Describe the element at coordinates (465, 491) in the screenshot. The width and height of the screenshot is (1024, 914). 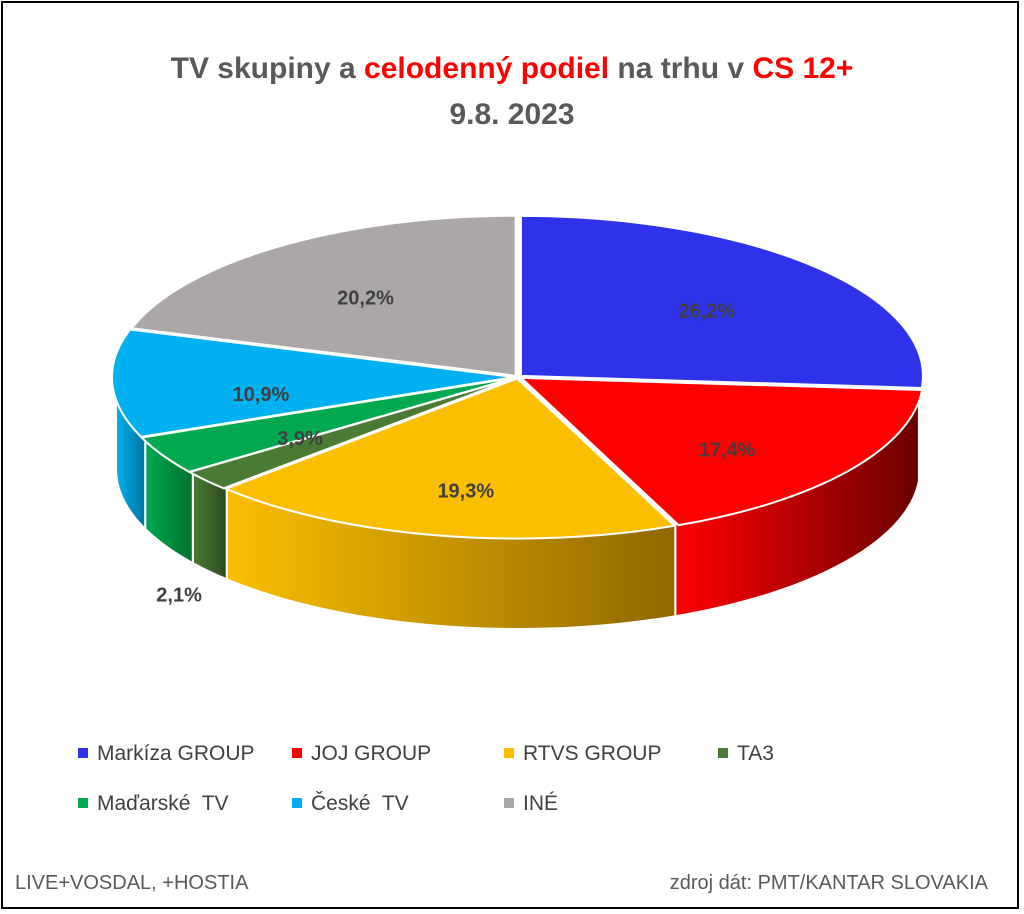
I see `data-label-3: 19,3%` at that location.